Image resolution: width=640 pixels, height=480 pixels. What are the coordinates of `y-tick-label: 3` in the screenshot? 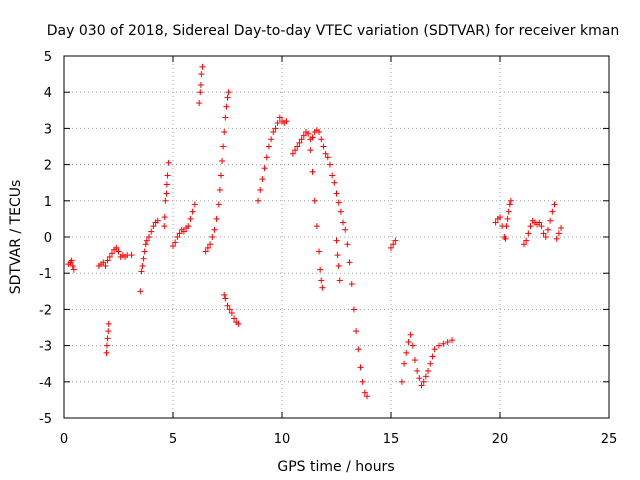 It's located at (48, 129).